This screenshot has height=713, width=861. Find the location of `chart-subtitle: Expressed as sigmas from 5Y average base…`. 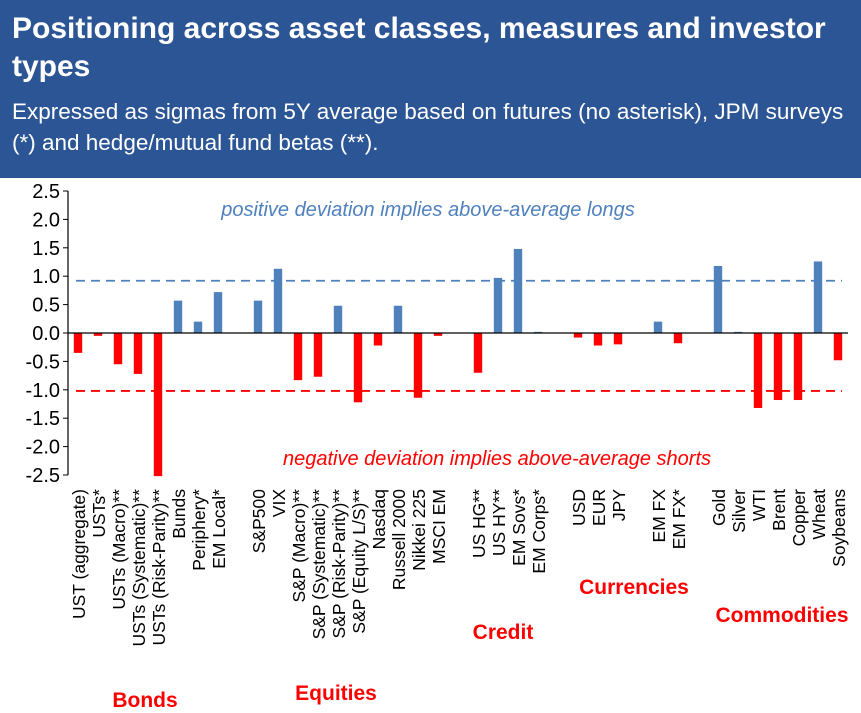

chart-subtitle: Expressed as sigmas from 5Y average base… is located at coordinates (428, 127).